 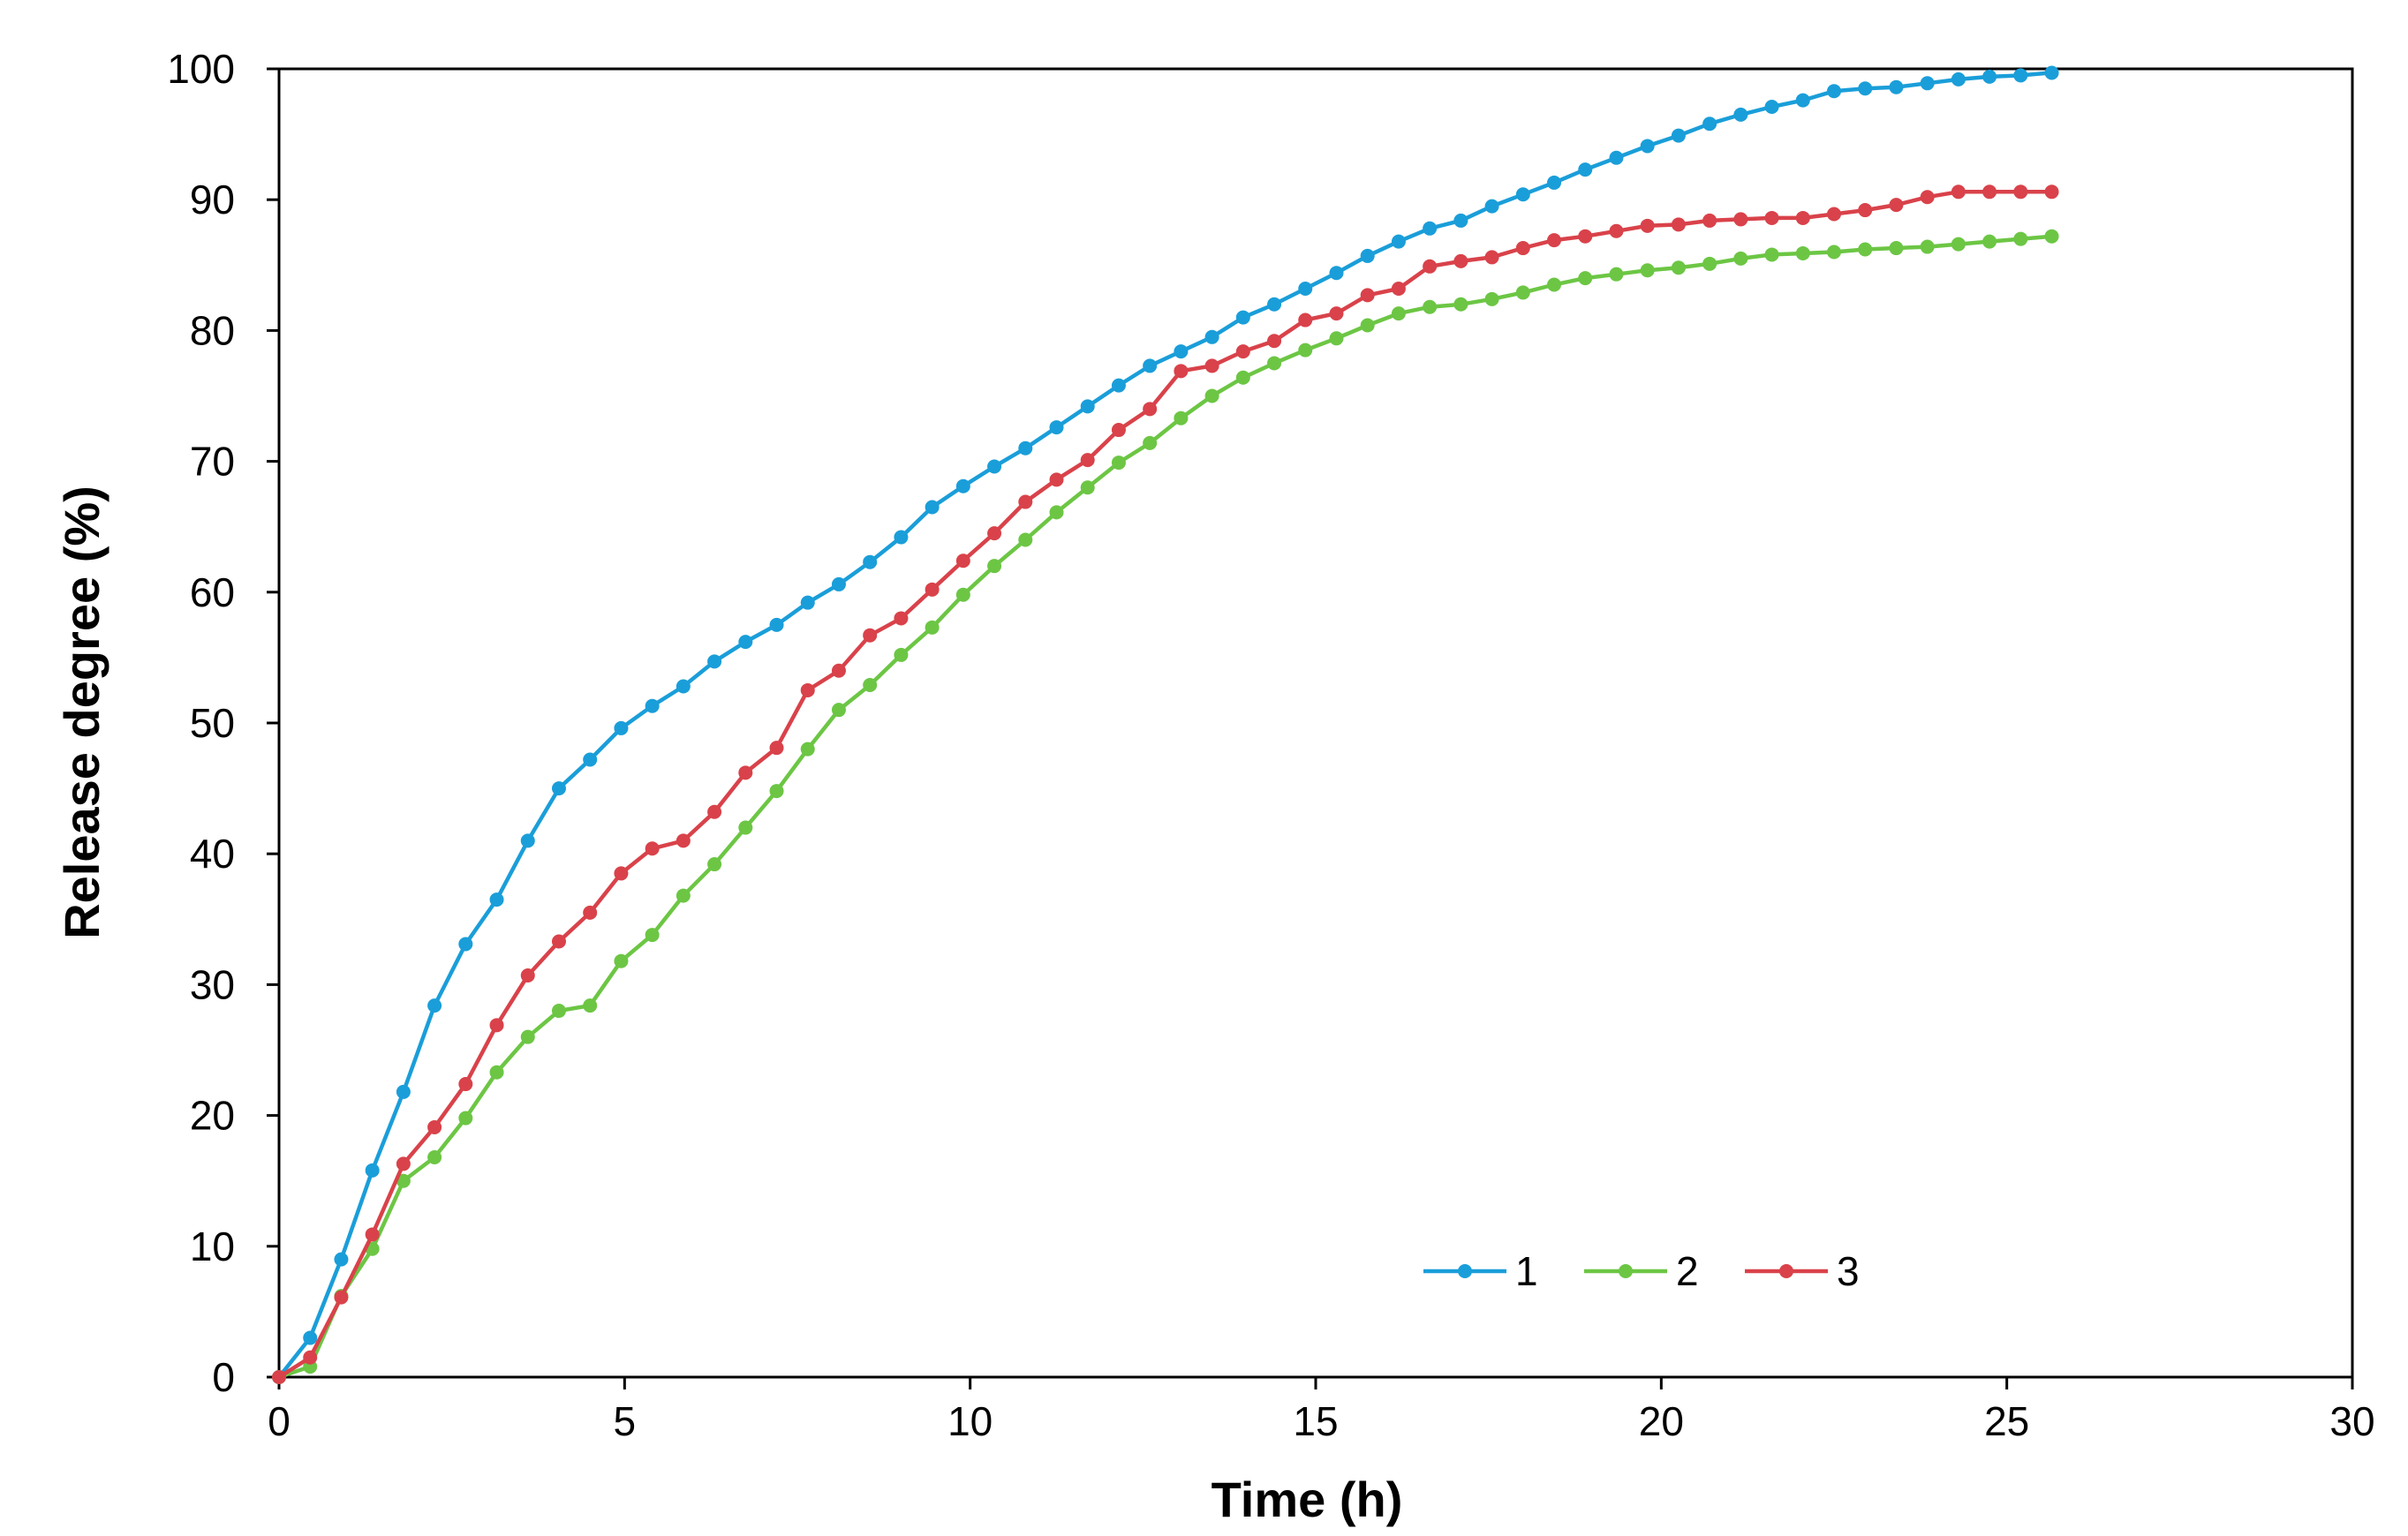 What do you see at coordinates (213, 1246) in the screenshot?
I see `y-tick-label: 10` at bounding box center [213, 1246].